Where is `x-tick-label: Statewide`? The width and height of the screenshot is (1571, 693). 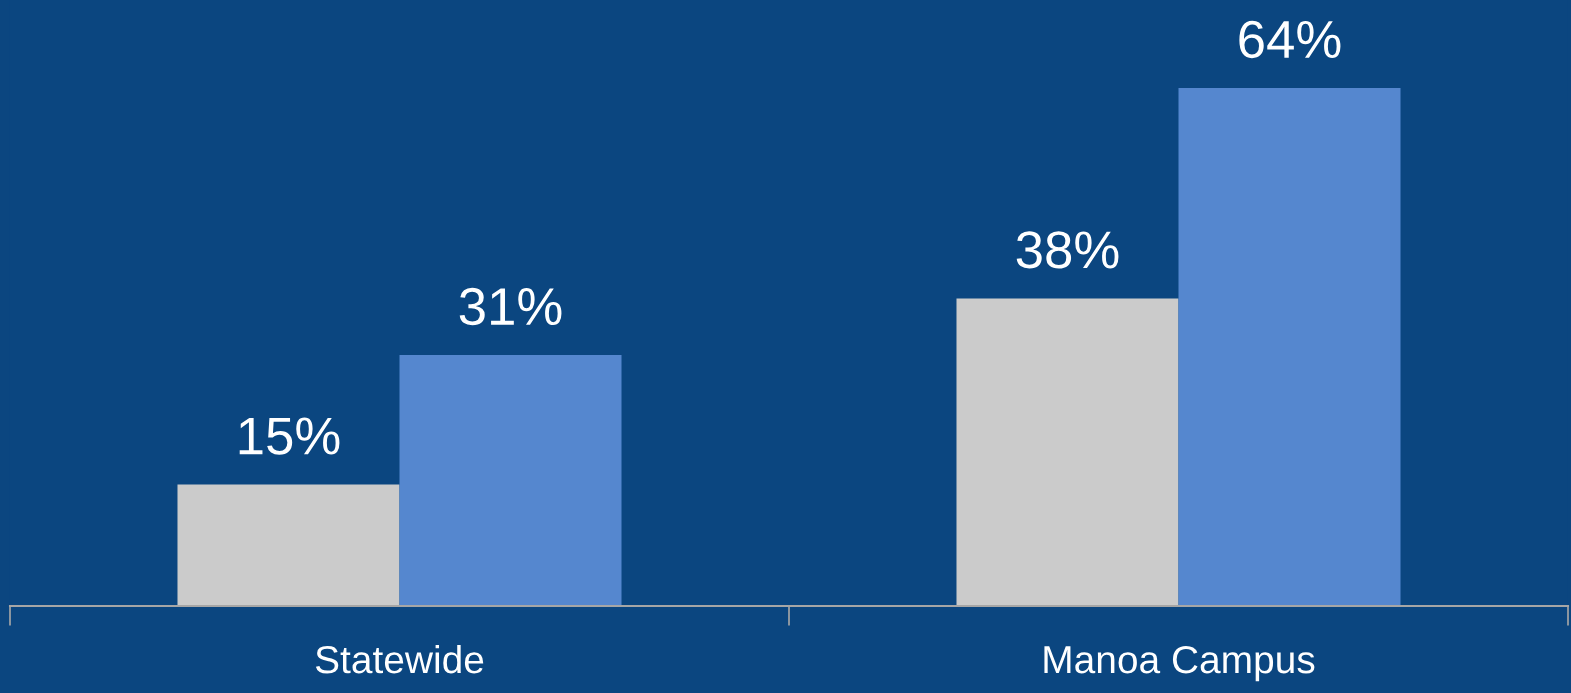
x-tick-label: Statewide is located at coordinates (399, 659).